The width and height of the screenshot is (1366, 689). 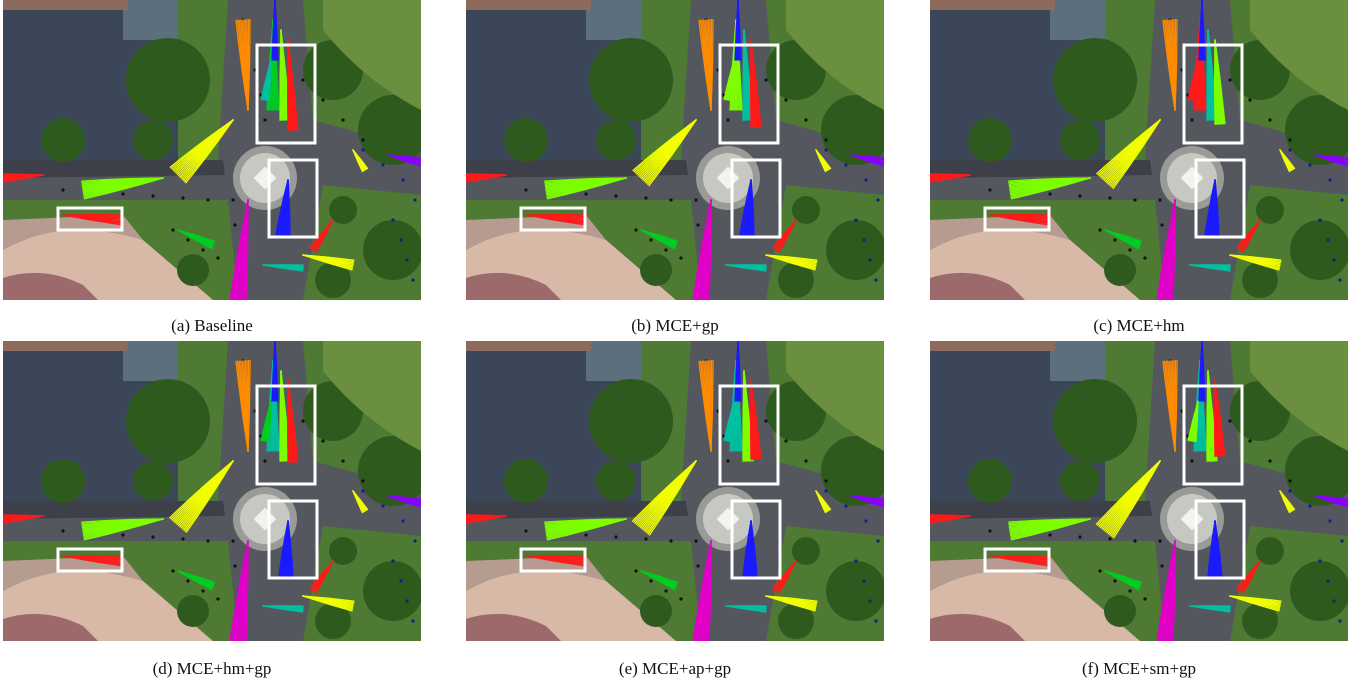 I want to click on road, so click(x=212, y=150).